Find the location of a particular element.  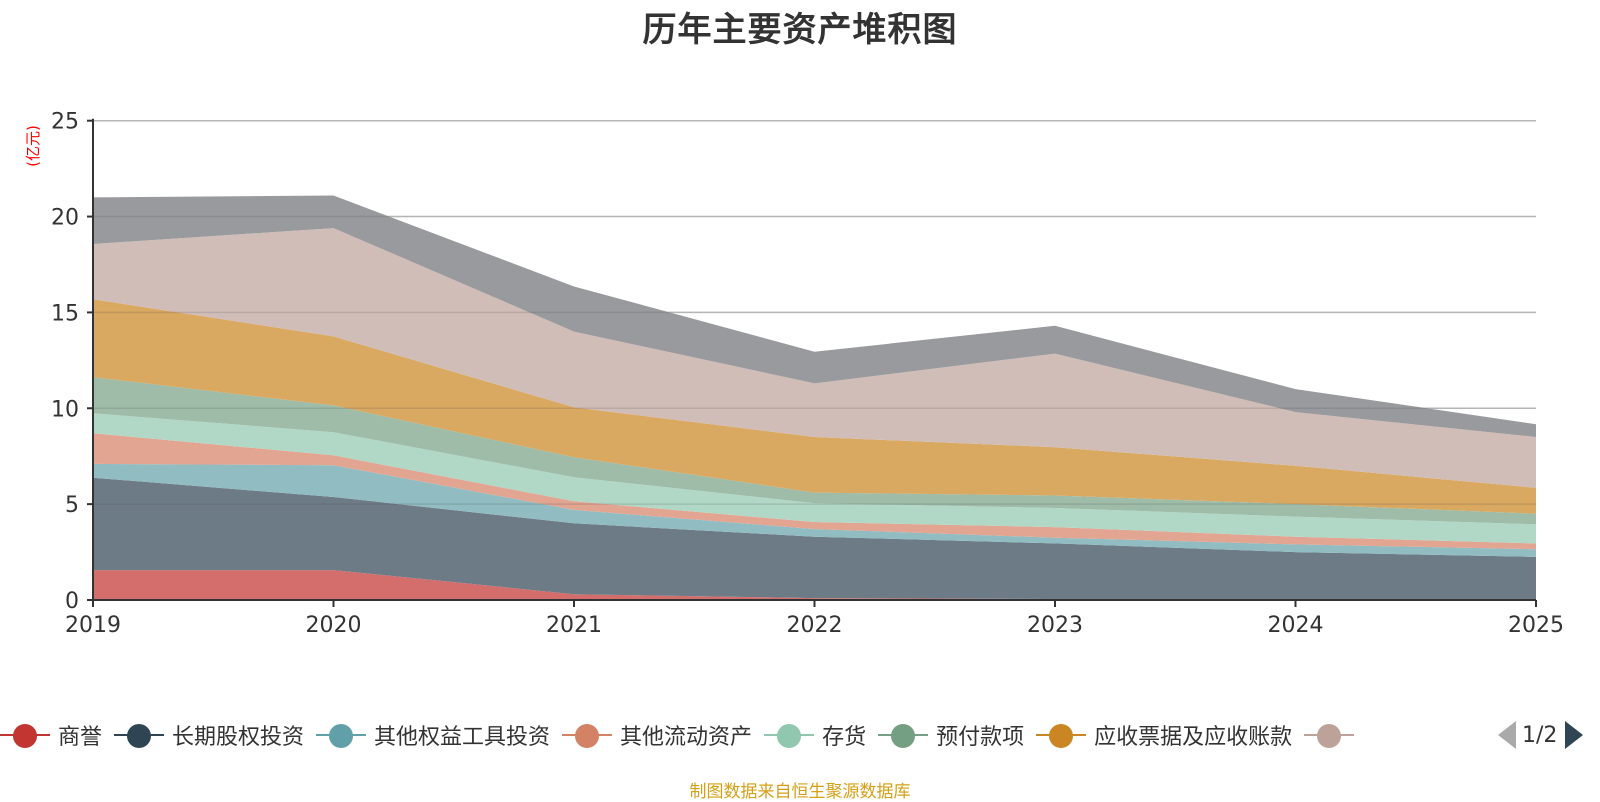

legend-item: 预付款项 is located at coordinates (951, 735).